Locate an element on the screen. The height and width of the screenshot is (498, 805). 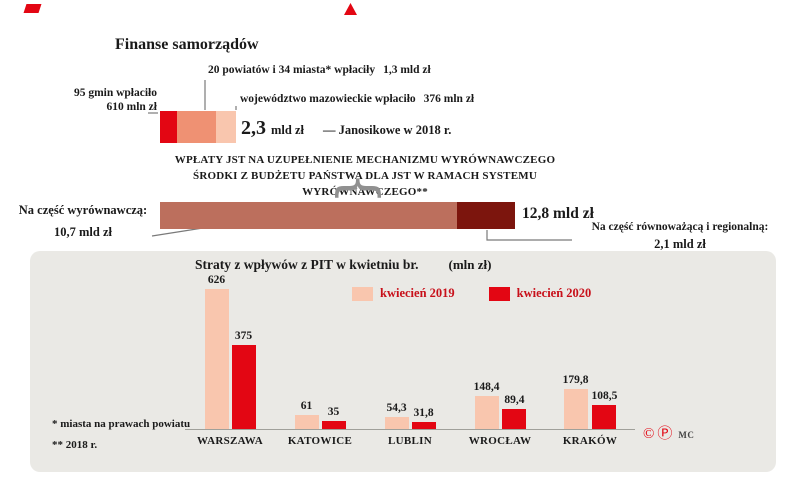
bar-wrap: 89,4 is located at coordinates (514, 411).